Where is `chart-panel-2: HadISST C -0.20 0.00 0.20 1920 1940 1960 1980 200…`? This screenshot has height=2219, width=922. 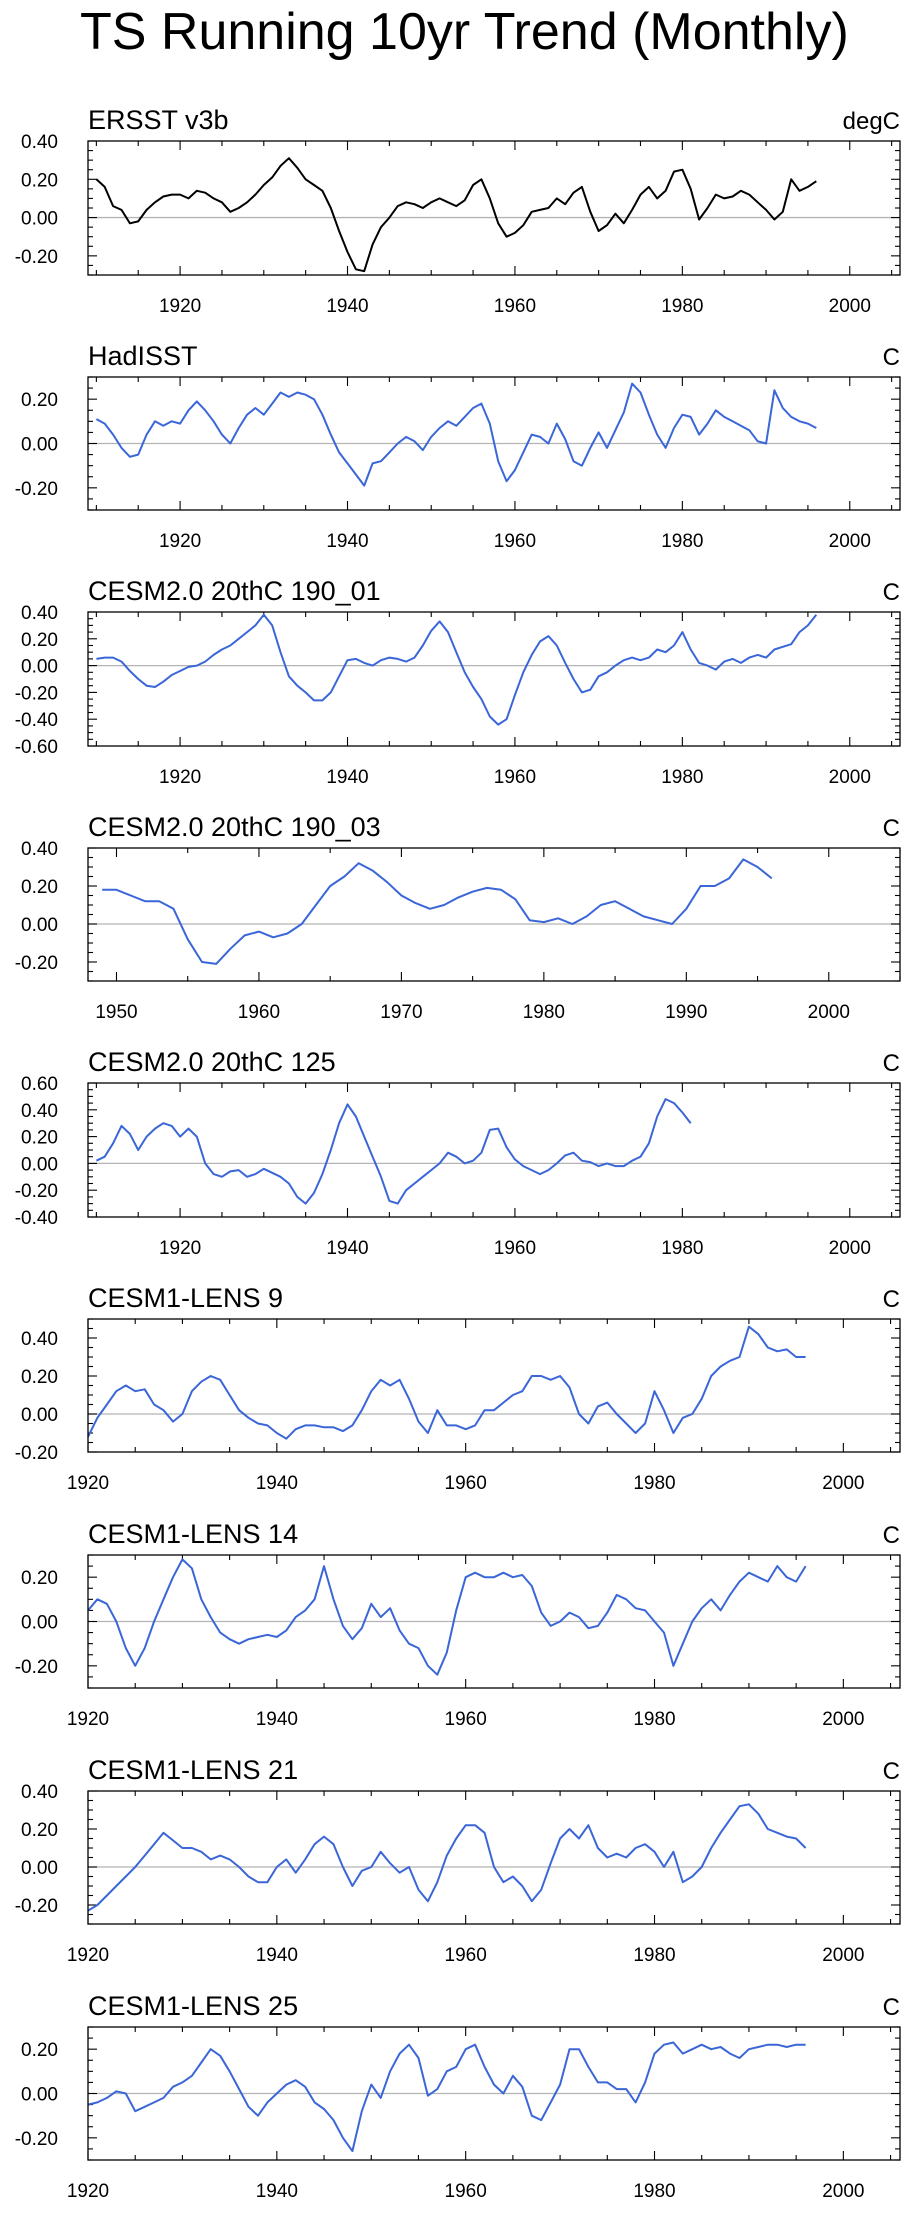
chart-panel-2: HadISST C -0.20 0.00 0.20 1920 1940 1960 1980 200… is located at coordinates (458, 446).